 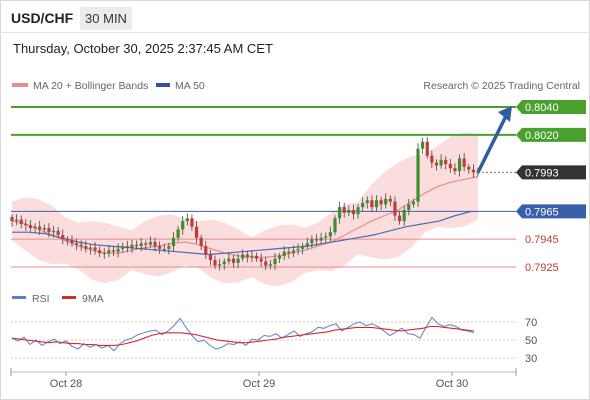 I want to click on x-tick-label: Oct 30, so click(x=452, y=384).